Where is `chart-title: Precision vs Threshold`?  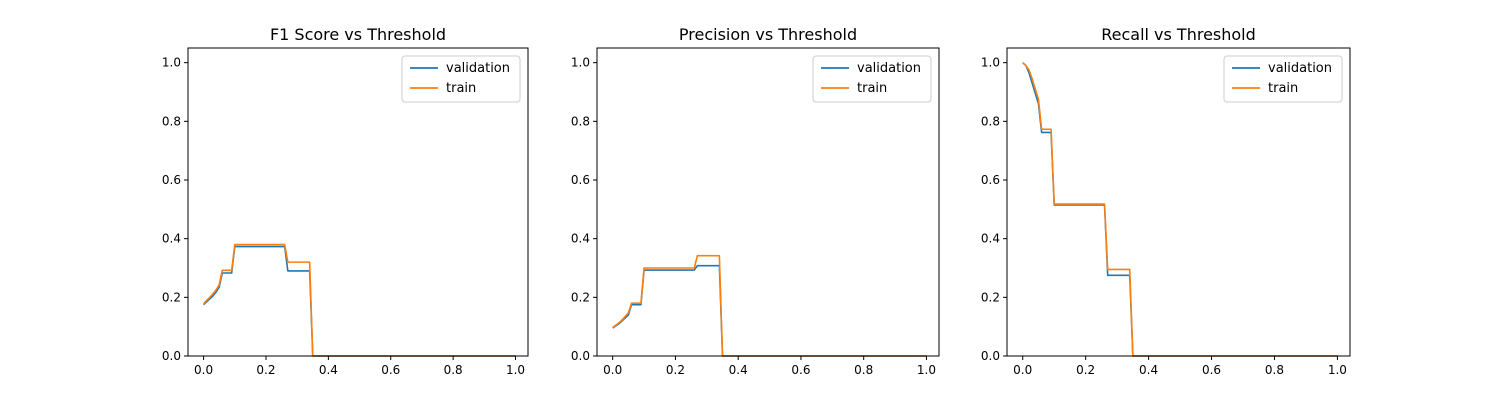 chart-title: Precision vs Threshold is located at coordinates (768, 34).